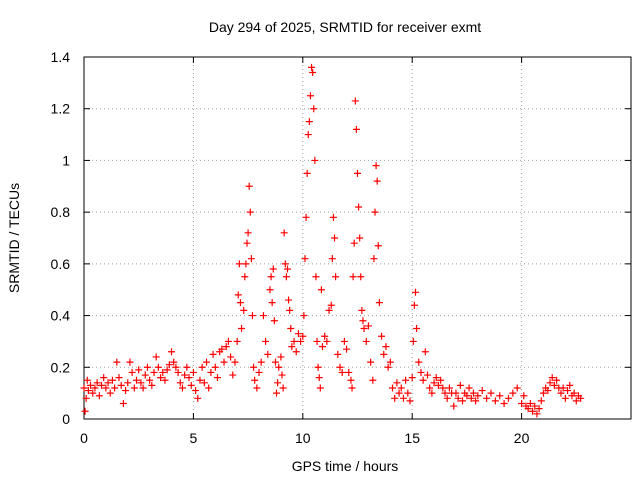 Image resolution: width=640 pixels, height=480 pixels. What do you see at coordinates (345, 466) in the screenshot?
I see `x-axis-label: GPS time / hours` at bounding box center [345, 466].